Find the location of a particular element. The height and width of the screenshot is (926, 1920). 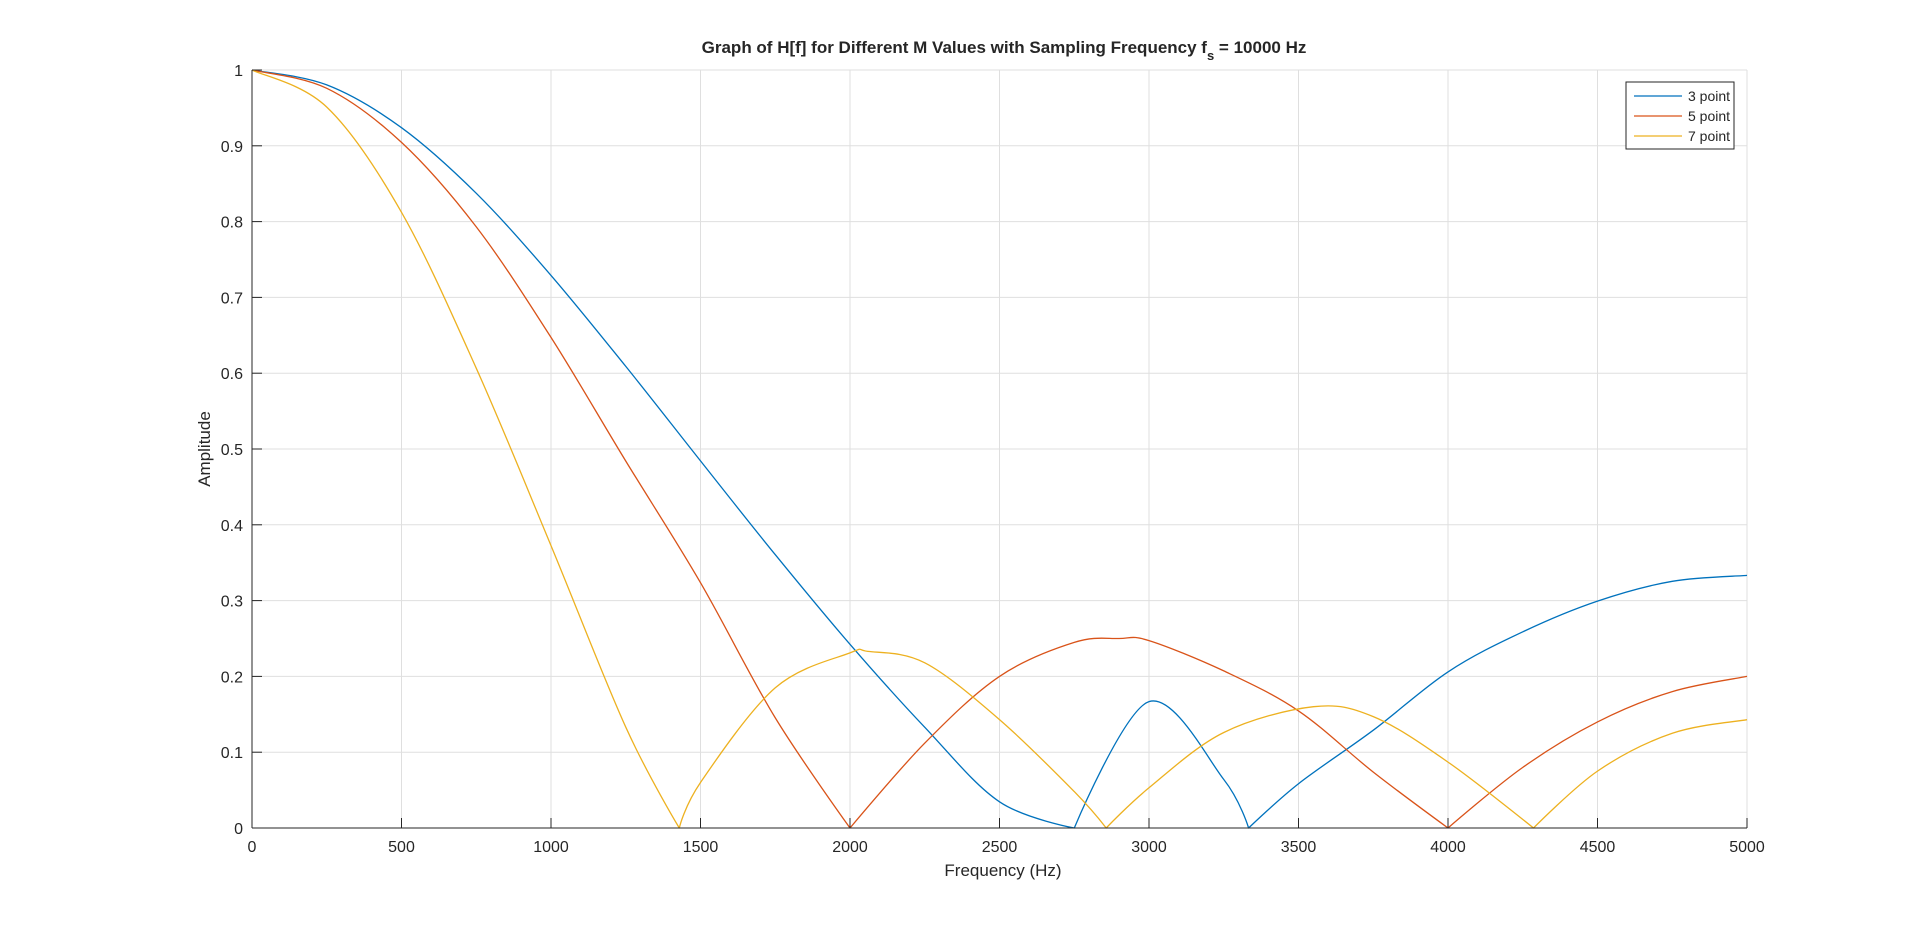

y-tick-label: 0.4 is located at coordinates (232, 526).